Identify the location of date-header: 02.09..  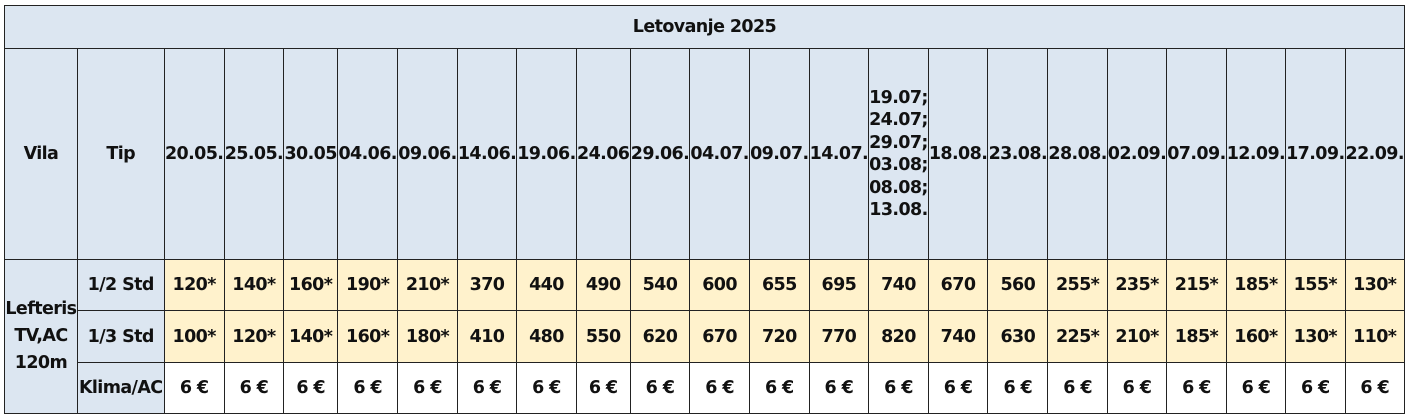
(1137, 154).